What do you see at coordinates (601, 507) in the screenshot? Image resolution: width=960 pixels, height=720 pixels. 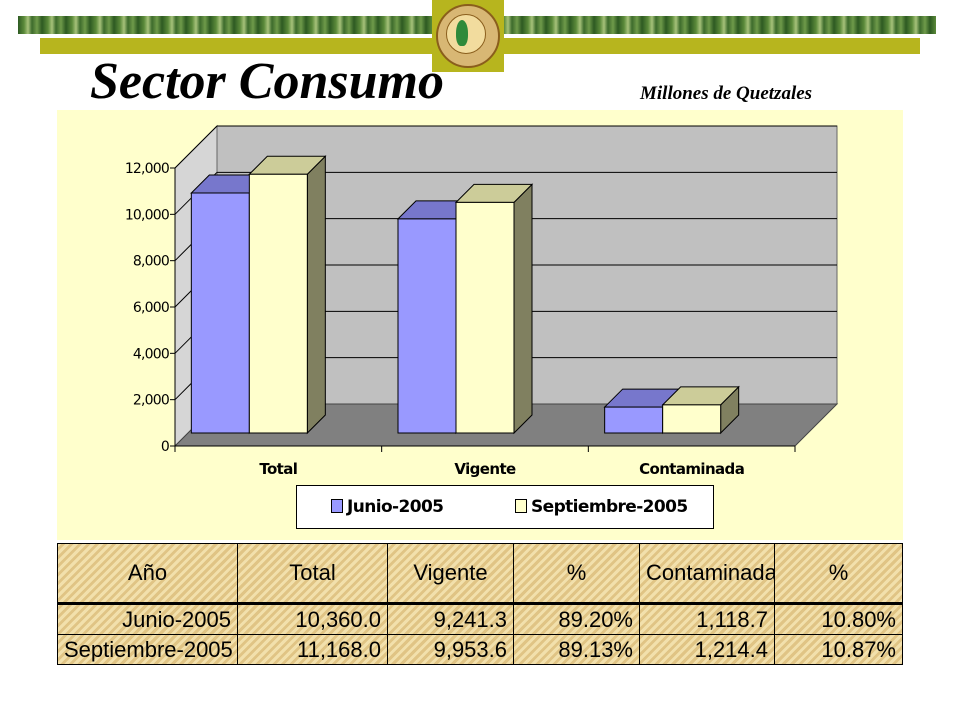 I see `legend-item-septiembre: Septiembre-2005` at bounding box center [601, 507].